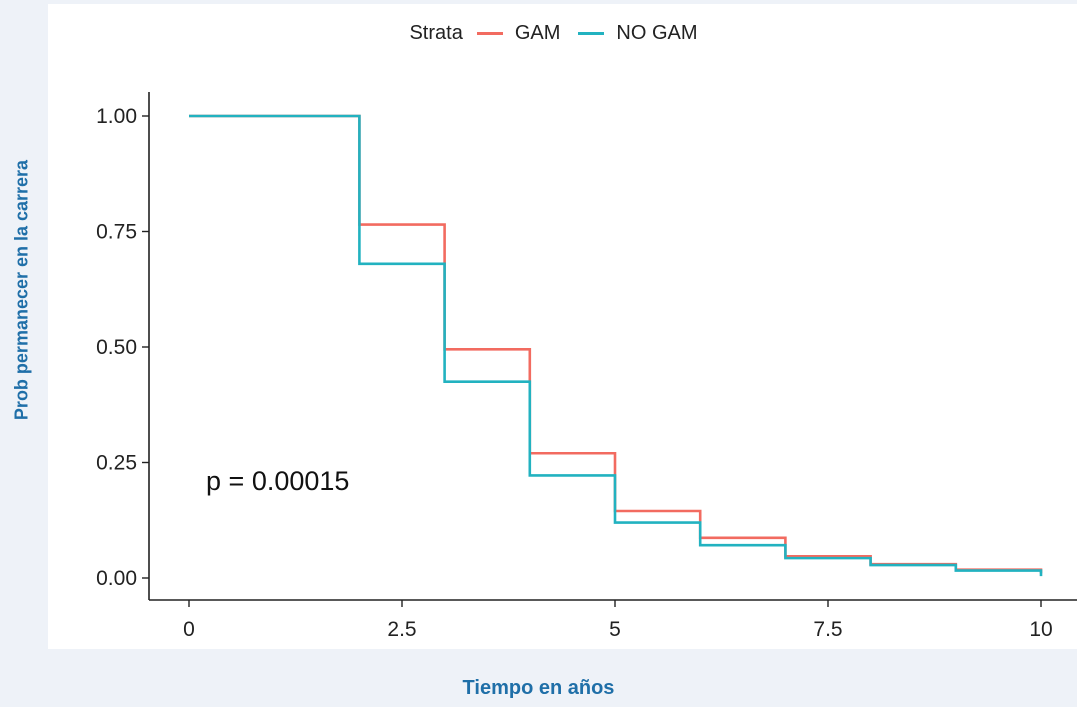 This screenshot has width=1077, height=707. What do you see at coordinates (538, 688) in the screenshot?
I see `x-axis-label: Tiempo en años` at bounding box center [538, 688].